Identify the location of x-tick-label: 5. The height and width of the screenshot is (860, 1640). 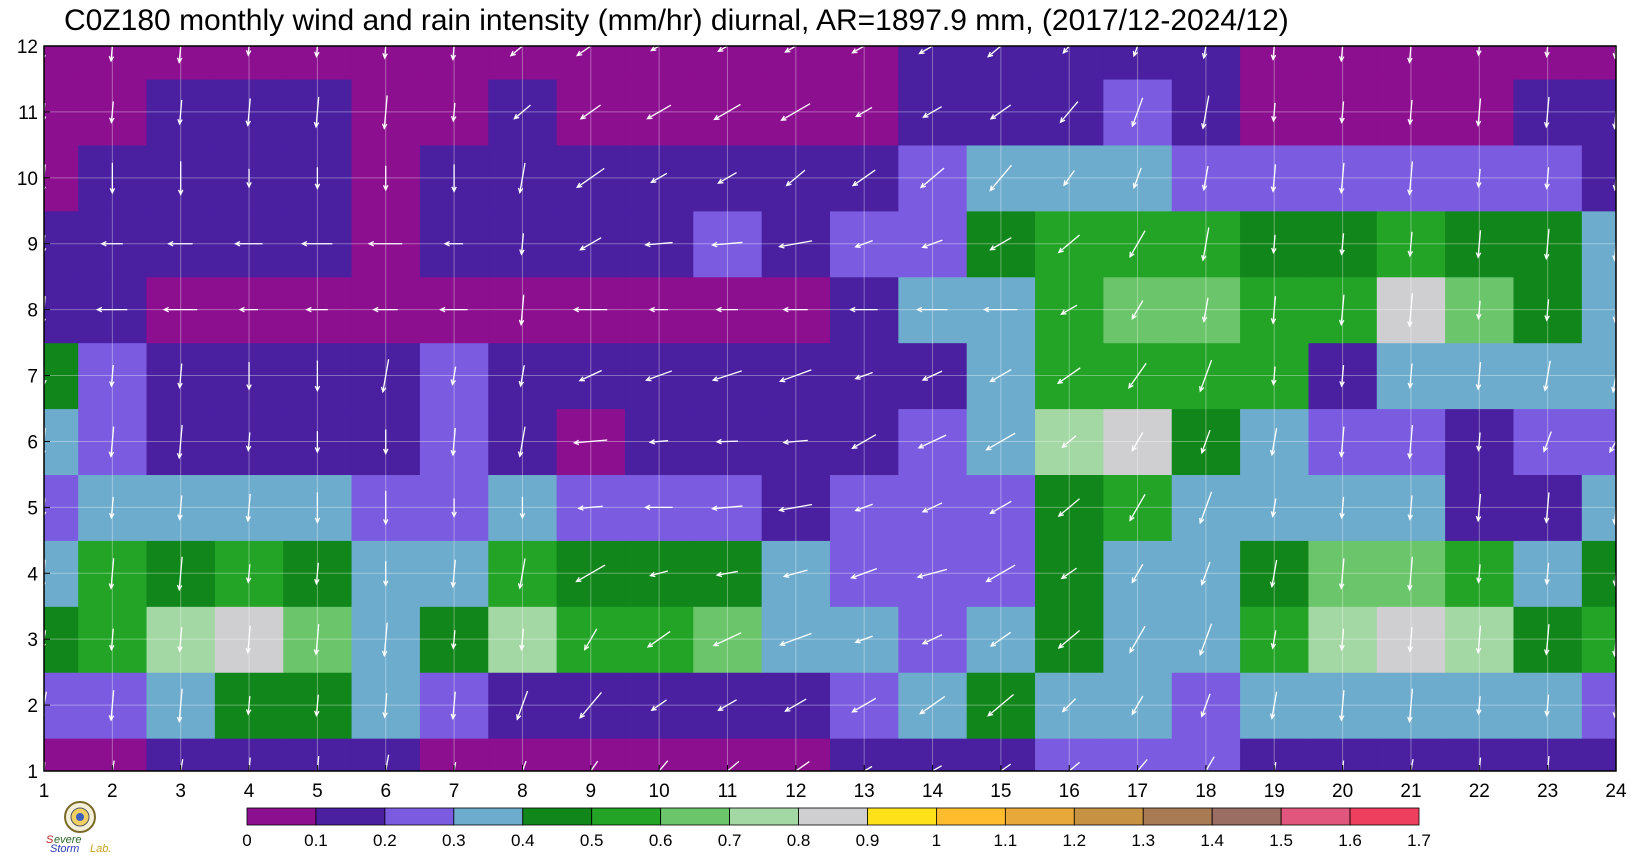
(317, 791).